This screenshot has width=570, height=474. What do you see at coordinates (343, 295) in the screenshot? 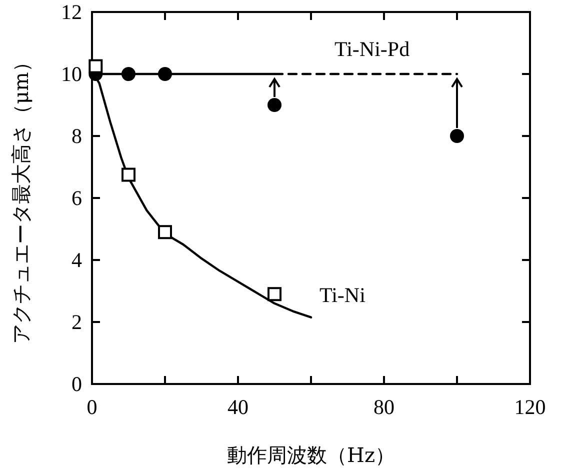
I see `series-label: Ti-Ni` at bounding box center [343, 295].